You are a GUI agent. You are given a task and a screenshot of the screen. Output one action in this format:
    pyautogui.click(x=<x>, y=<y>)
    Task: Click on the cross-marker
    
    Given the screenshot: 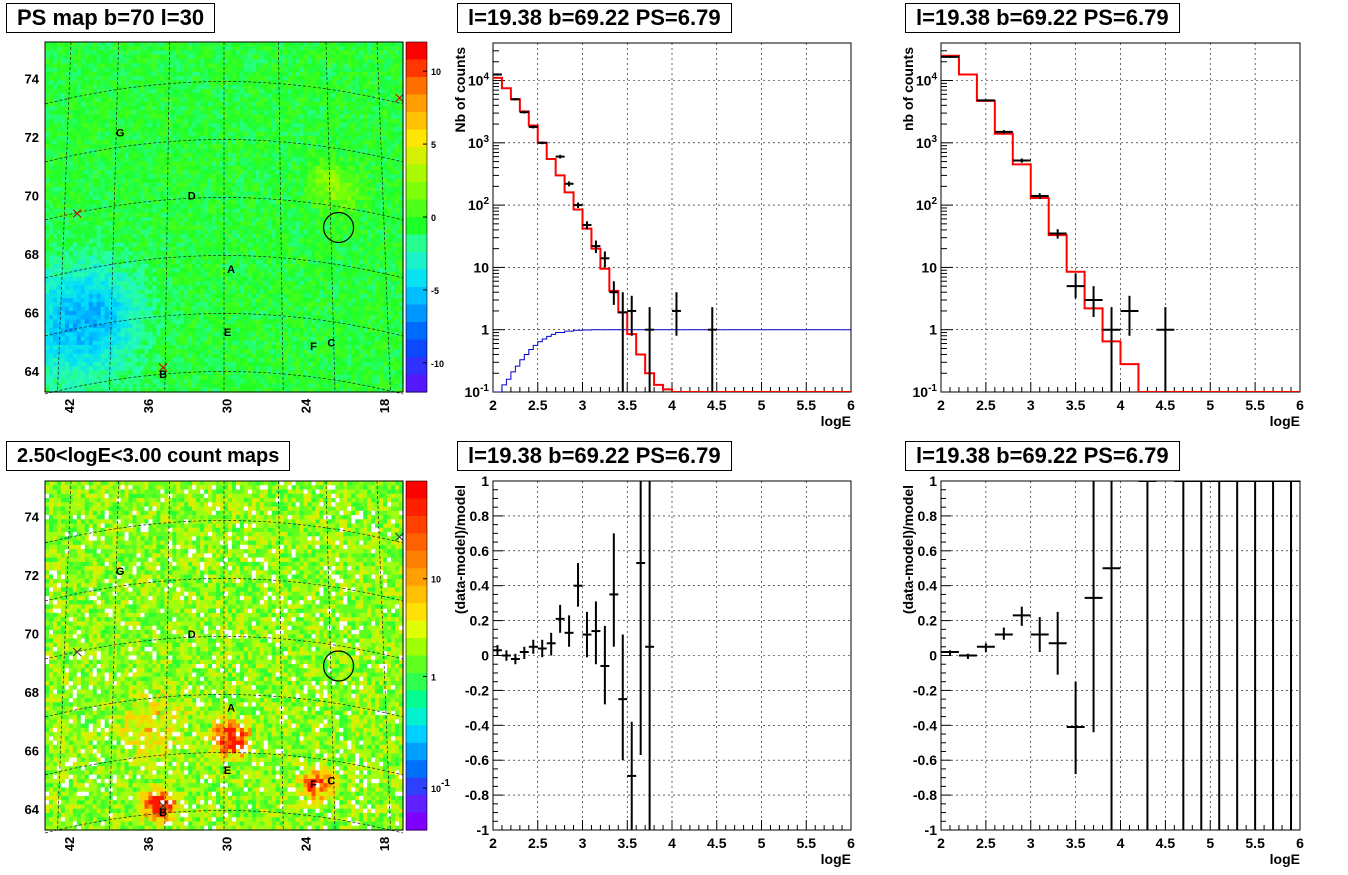 What is the action you would take?
    pyautogui.click(x=399, y=98)
    